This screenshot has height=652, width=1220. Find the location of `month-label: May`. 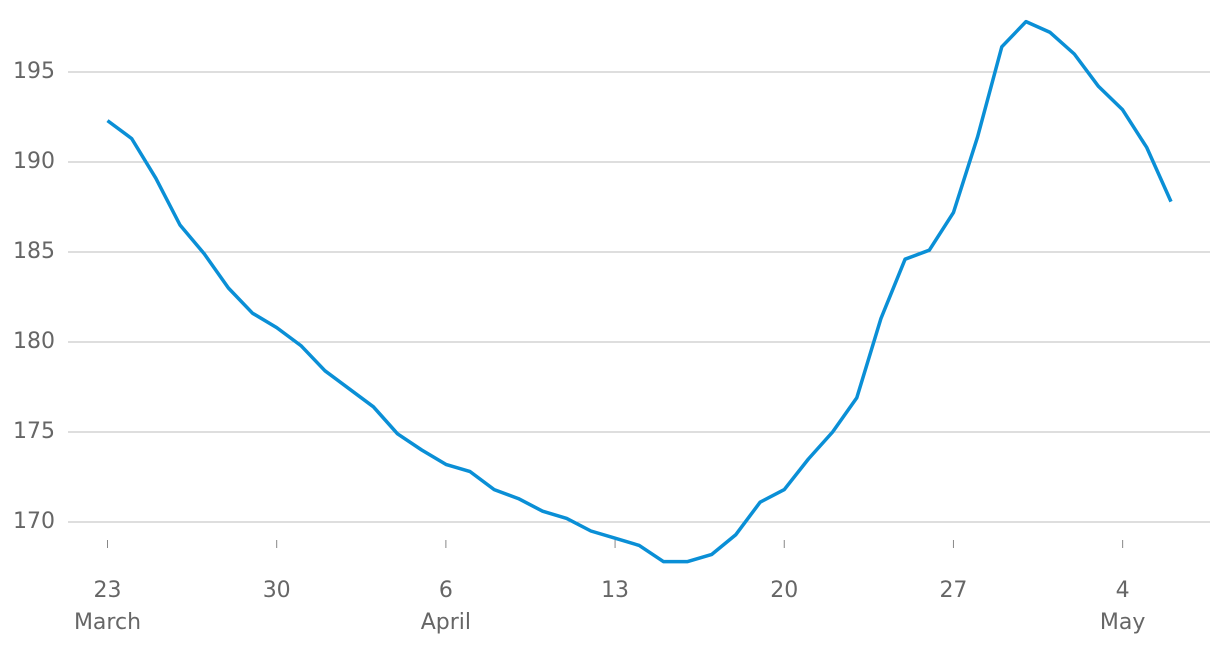

month-label: May is located at coordinates (1122, 622).